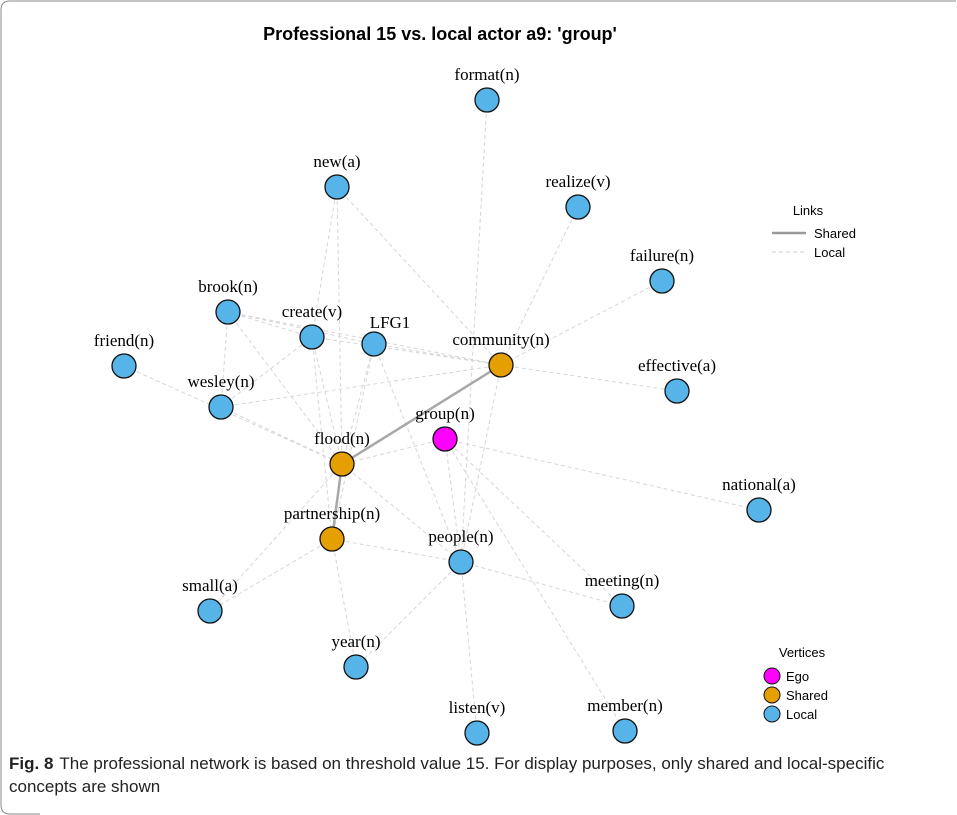 This screenshot has height=815, width=957. Describe the element at coordinates (460, 536) in the screenshot. I see `node-label: people(n)` at that location.